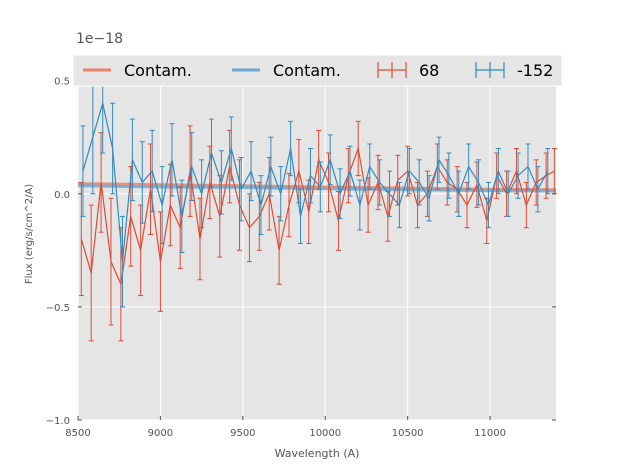 This screenshot has height=467, width=617. I want to click on y-axis-label: Flux (erg/s/cm^2/A), so click(29, 234).